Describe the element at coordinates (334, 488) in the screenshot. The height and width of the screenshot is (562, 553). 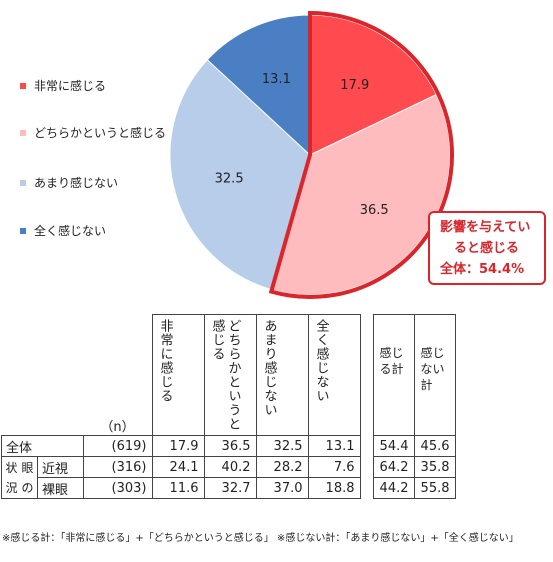
I see `value-cell: 18.8` at that location.